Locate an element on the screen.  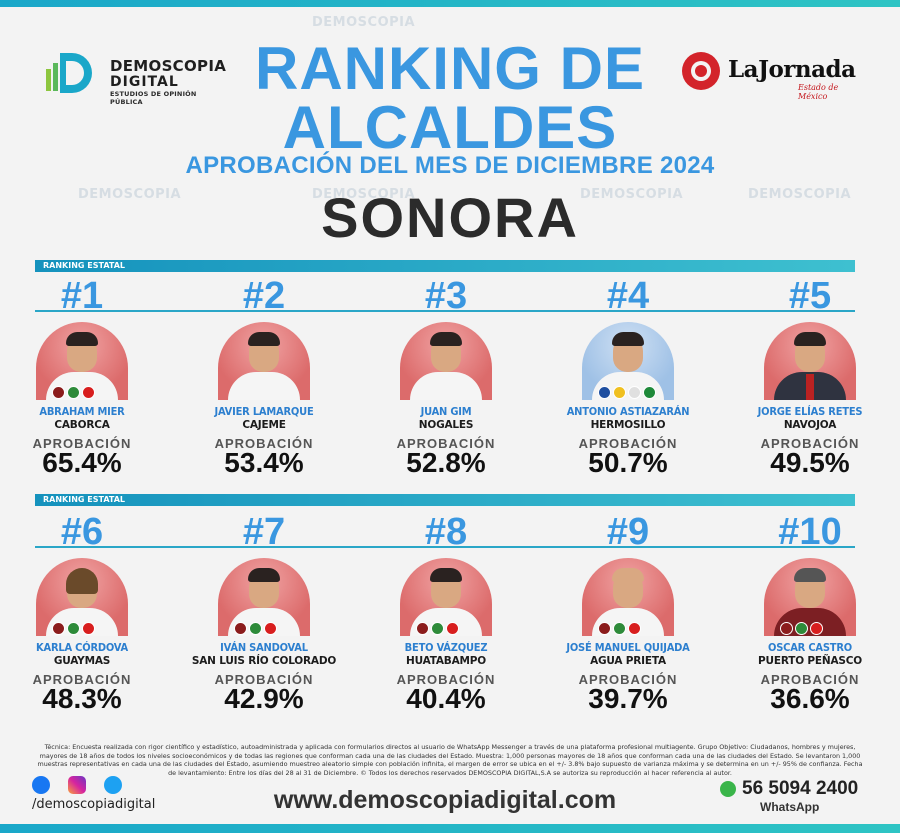
brand-name-2: DIGITAL is located at coordinates (144, 82).